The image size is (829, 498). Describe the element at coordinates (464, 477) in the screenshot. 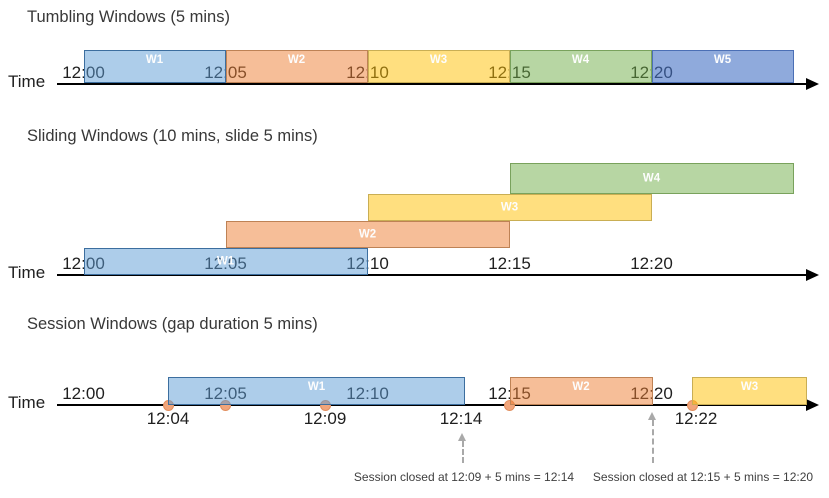

I see `annotation-text: Session closed at 12:09 + 5 mins = 12:14` at that location.